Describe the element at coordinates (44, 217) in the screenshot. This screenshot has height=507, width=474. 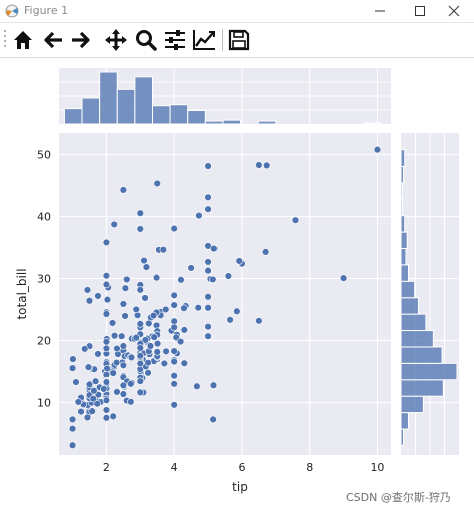
I see `y-tick-label: 40` at that location.